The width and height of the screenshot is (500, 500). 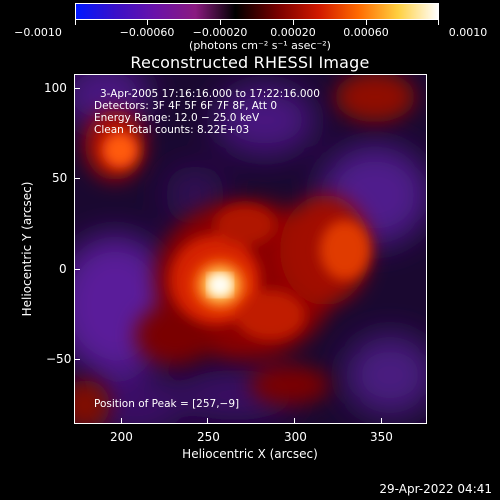 I want to click on colorbar-units: (photons cm⁻² s⁻¹ asec⁻²), so click(x=260, y=45).